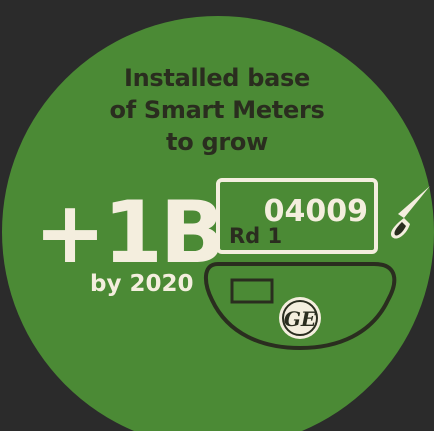  Describe the element at coordinates (129, 233) in the screenshot. I see `stat-value: +1B` at that location.